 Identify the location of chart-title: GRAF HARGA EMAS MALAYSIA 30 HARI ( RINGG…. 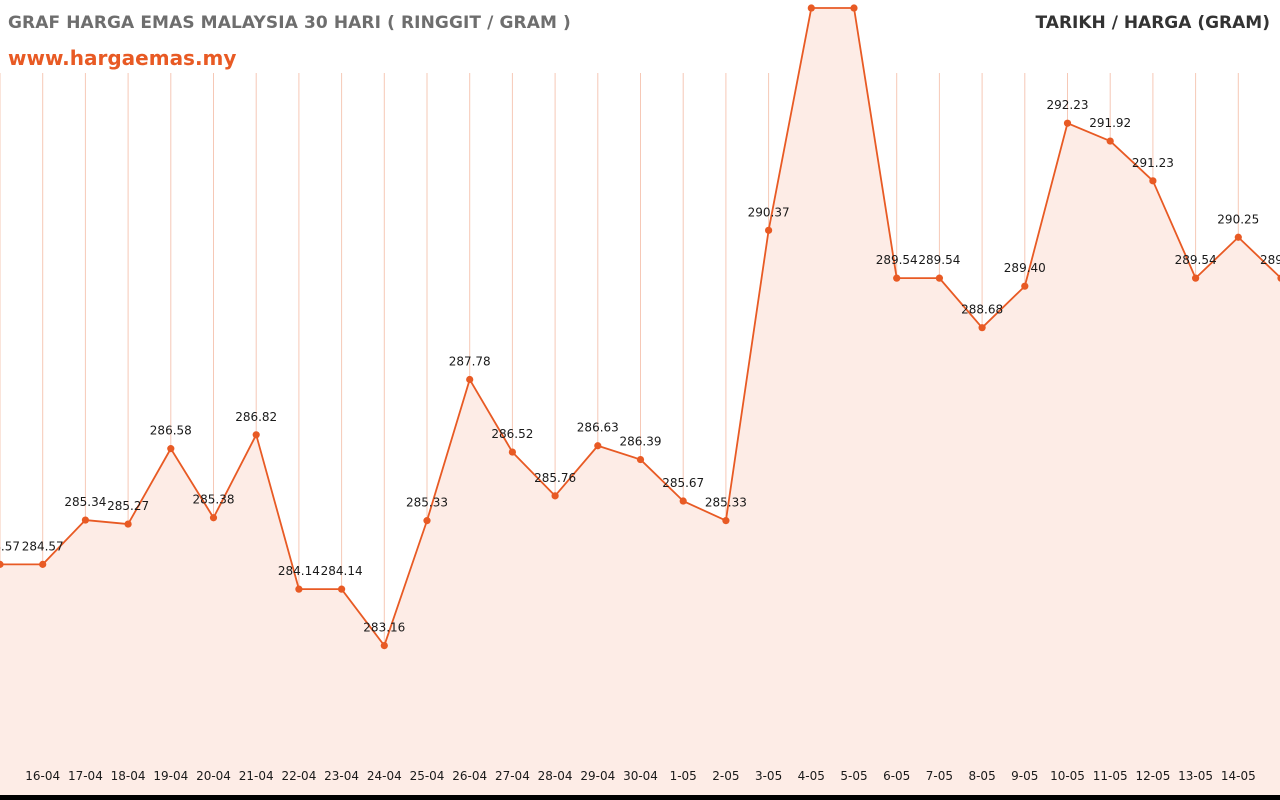
(289, 23).